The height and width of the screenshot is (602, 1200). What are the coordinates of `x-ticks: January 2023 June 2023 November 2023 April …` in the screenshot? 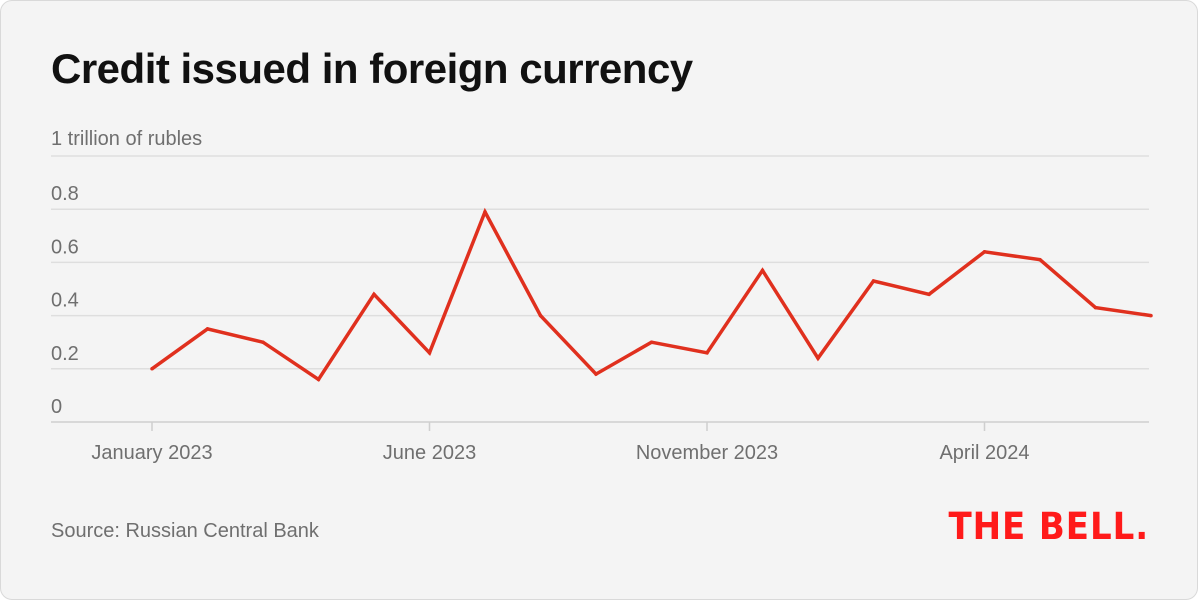 It's located at (560, 443).